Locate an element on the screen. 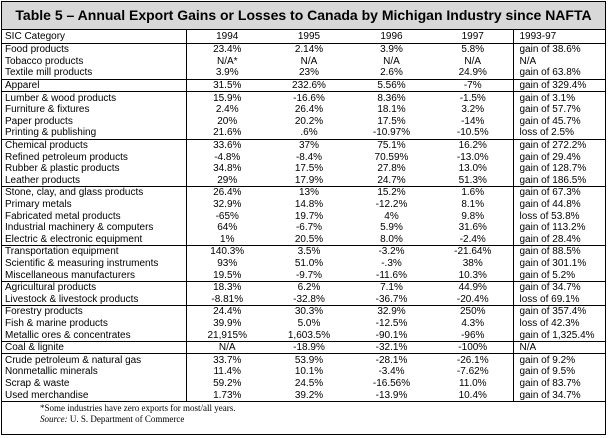 This screenshot has width=610, height=438. cell-1993-97: gain of 9.2% is located at coordinates (558, 360).